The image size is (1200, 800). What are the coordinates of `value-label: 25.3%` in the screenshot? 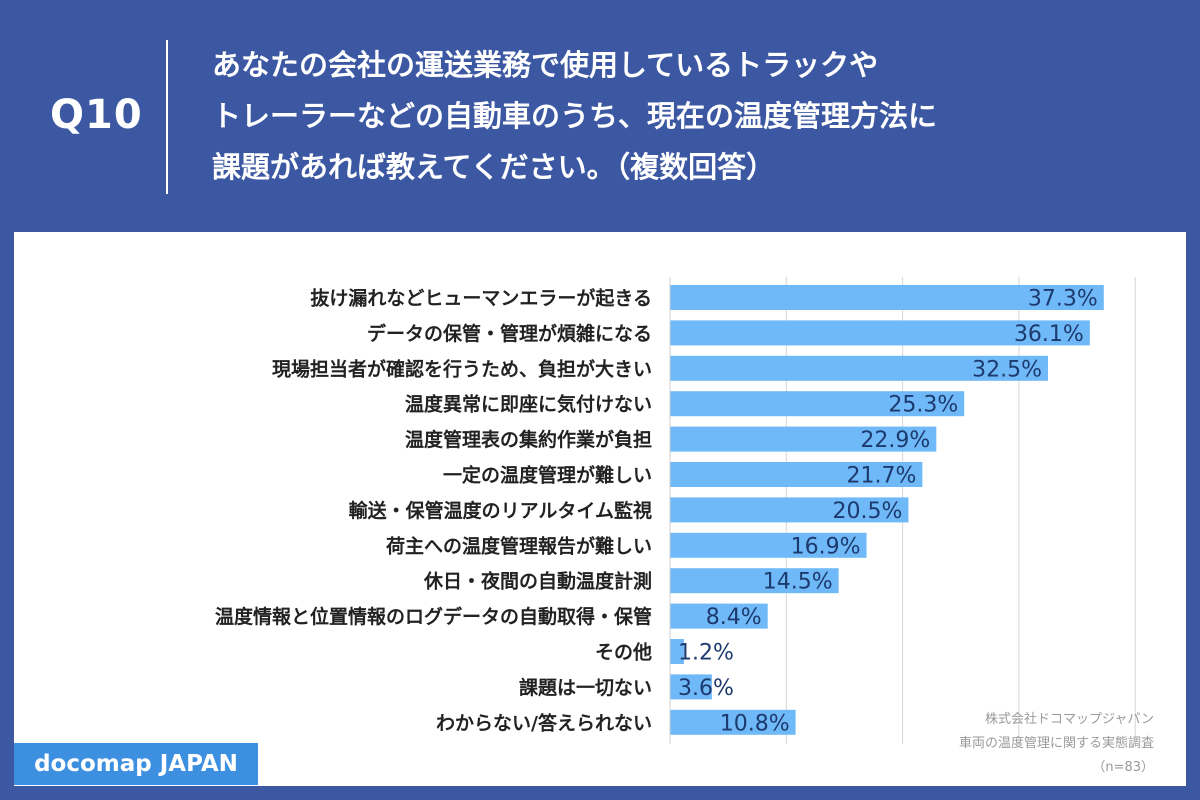 It's located at (923, 405).